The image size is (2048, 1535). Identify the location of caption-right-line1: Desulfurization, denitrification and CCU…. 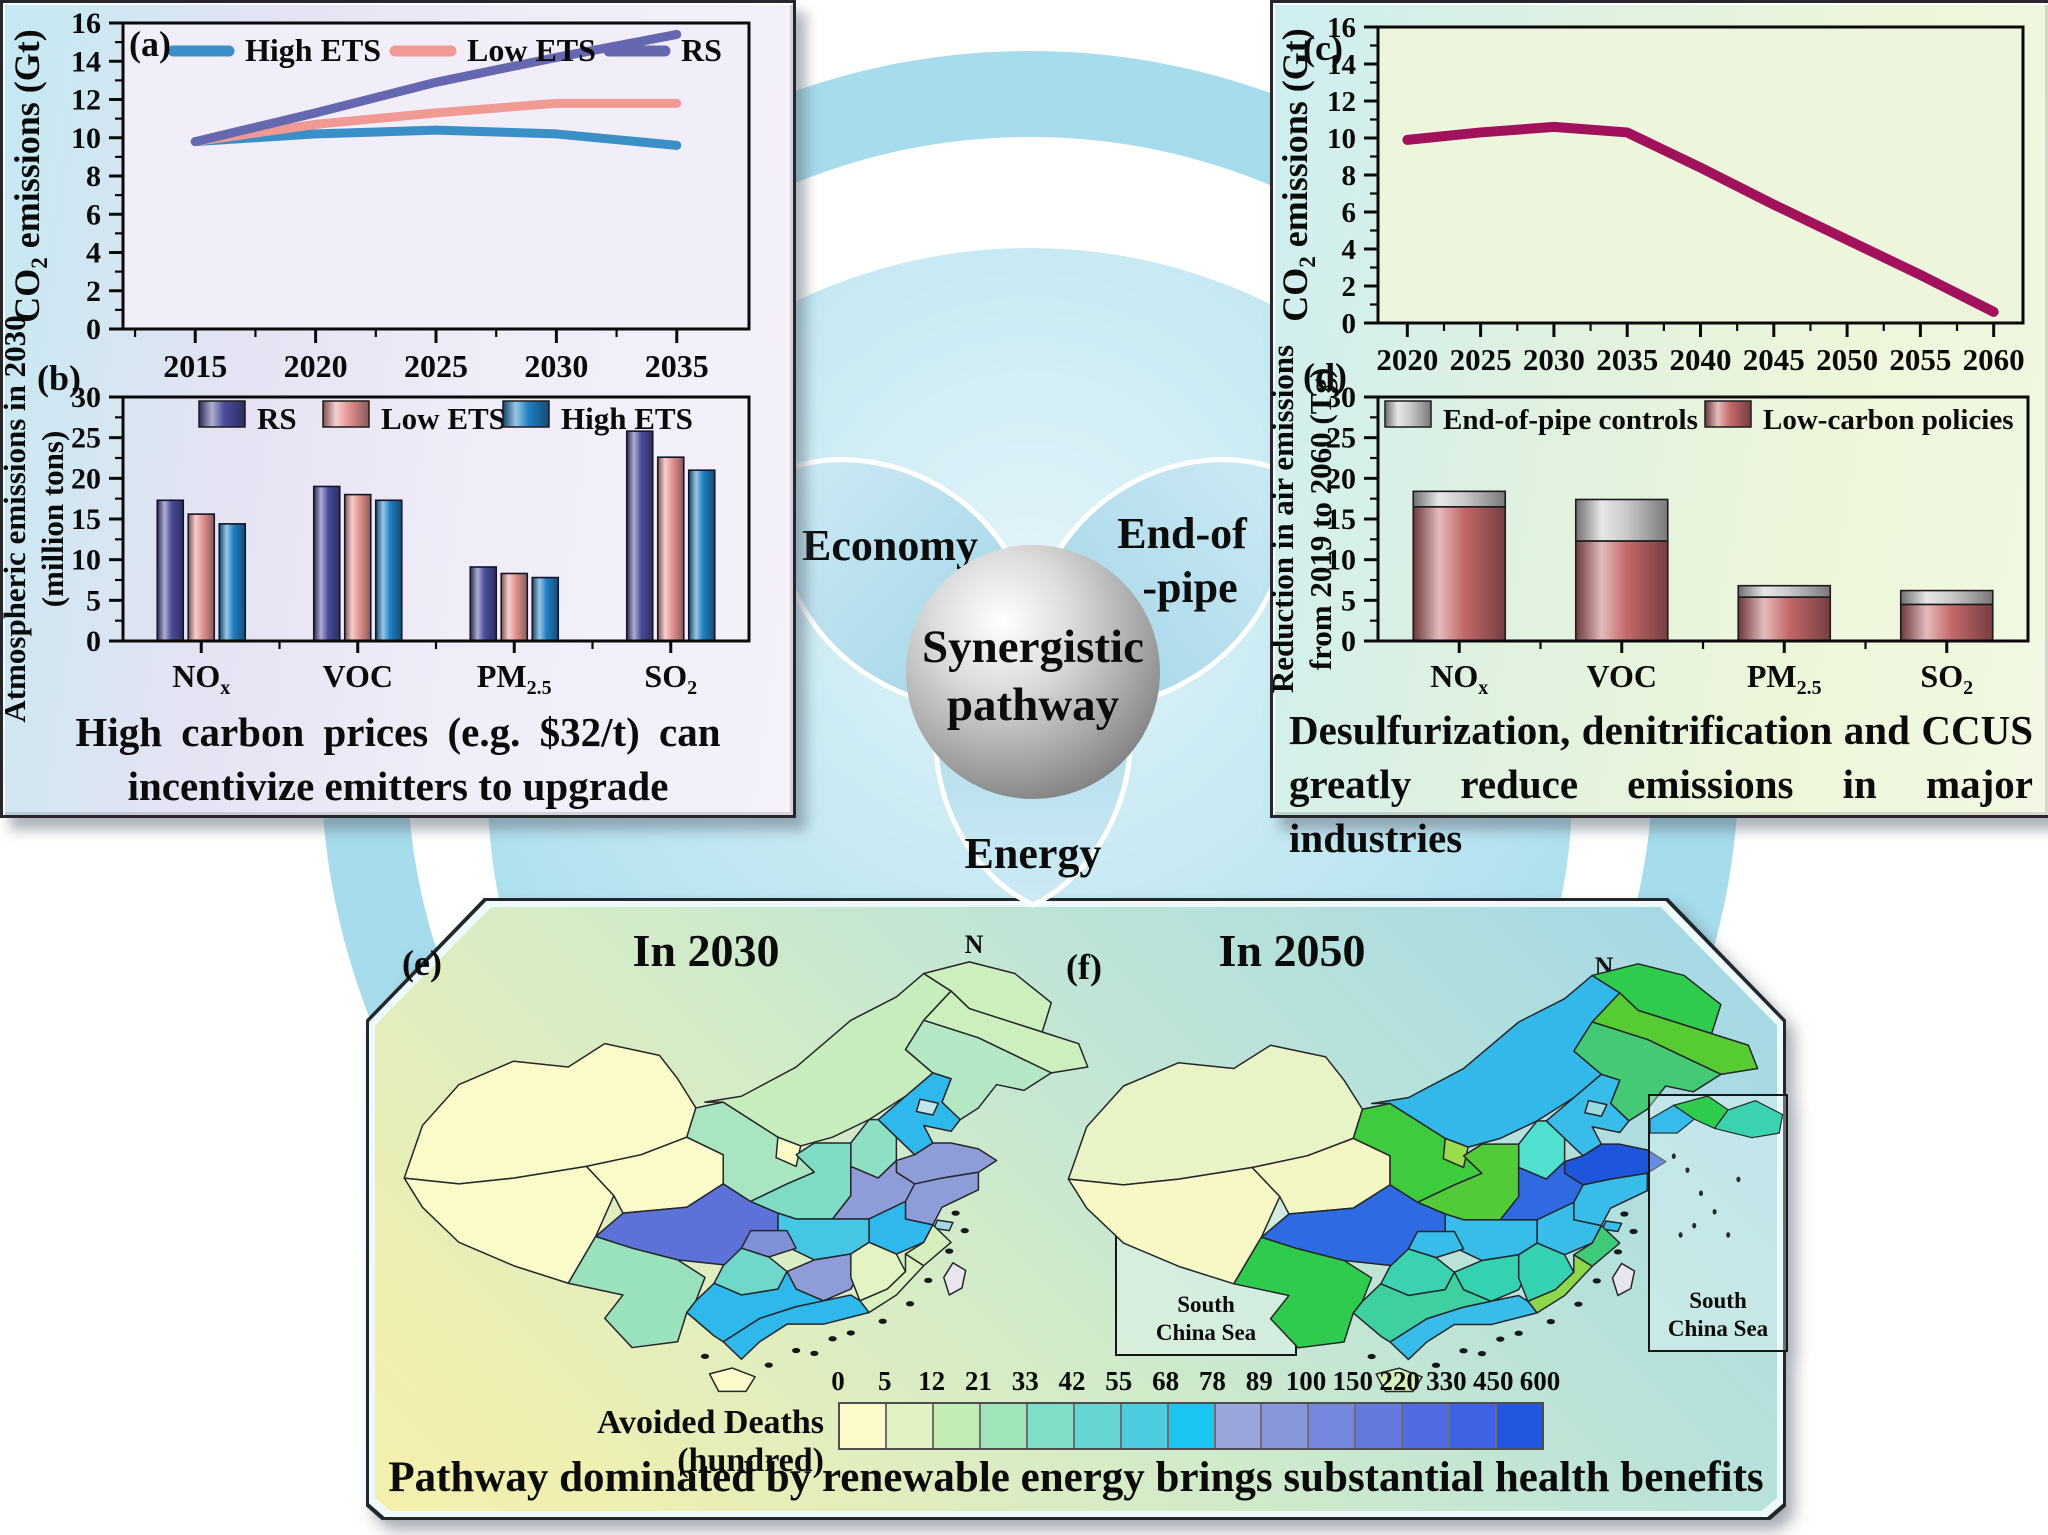
(1661, 730).